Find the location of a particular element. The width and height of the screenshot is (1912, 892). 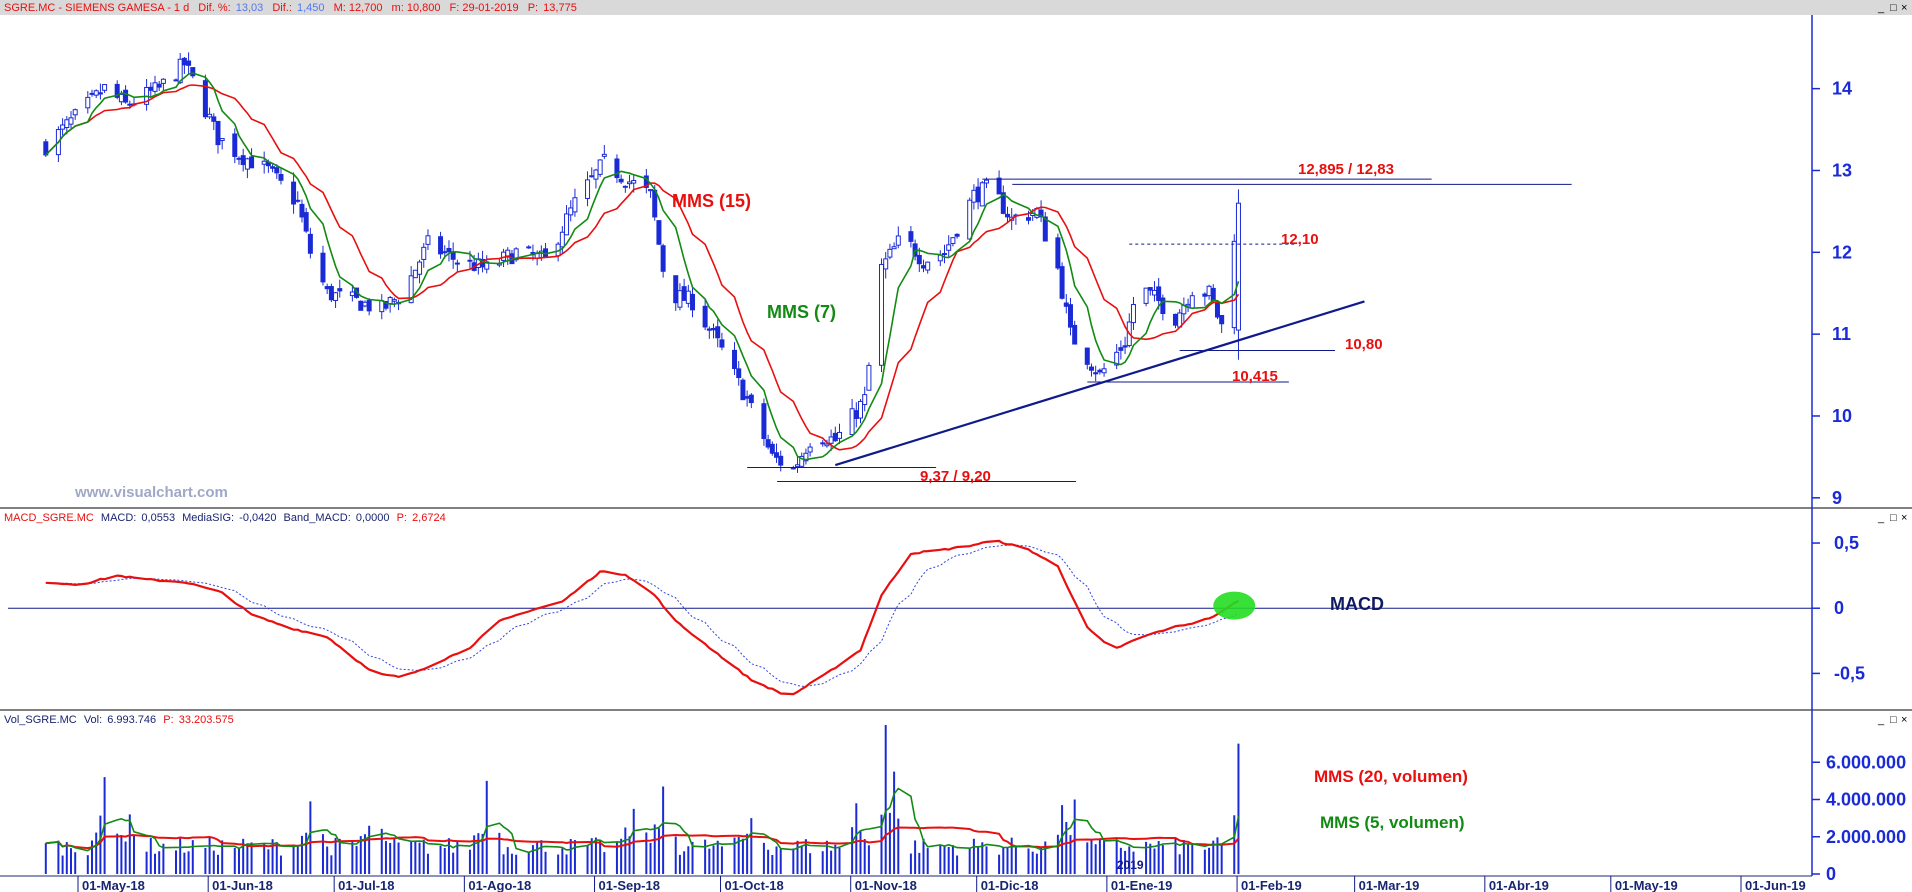

year-marker: 2019 is located at coordinates (1130, 865).